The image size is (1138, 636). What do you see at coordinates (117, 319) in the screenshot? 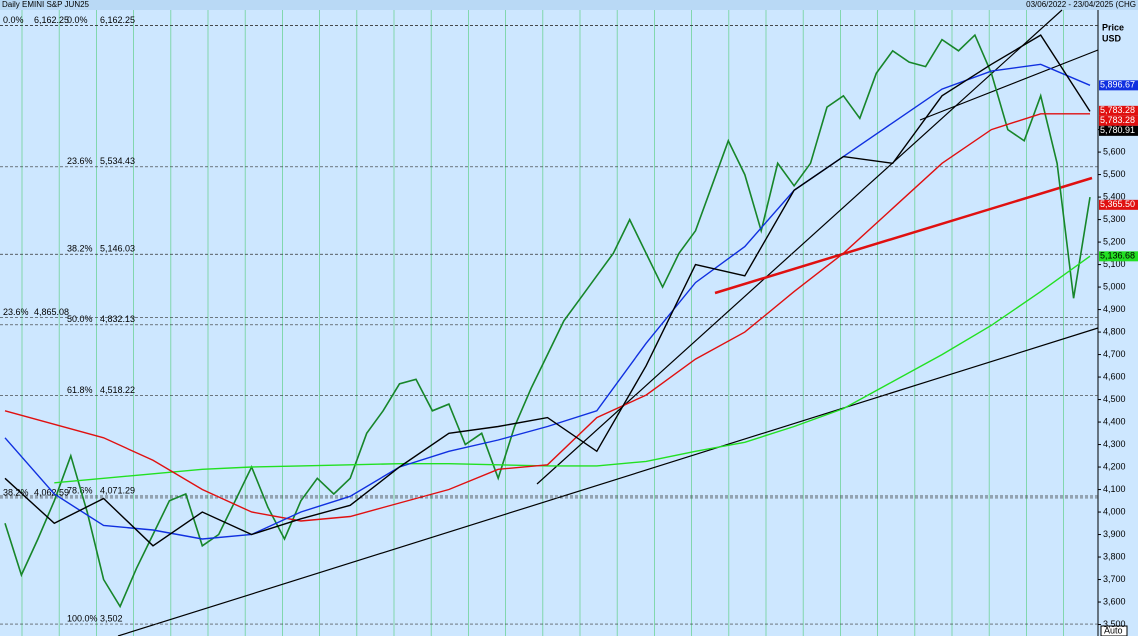
I see `fib-price: 4,832.13` at bounding box center [117, 319].